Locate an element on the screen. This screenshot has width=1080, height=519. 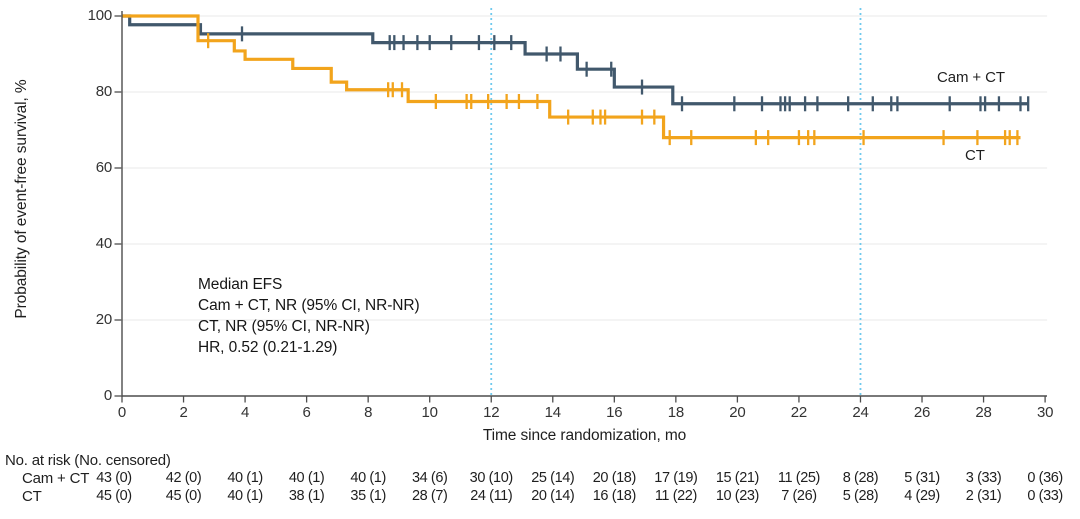
risk-value: 16 (18) is located at coordinates (614, 496).